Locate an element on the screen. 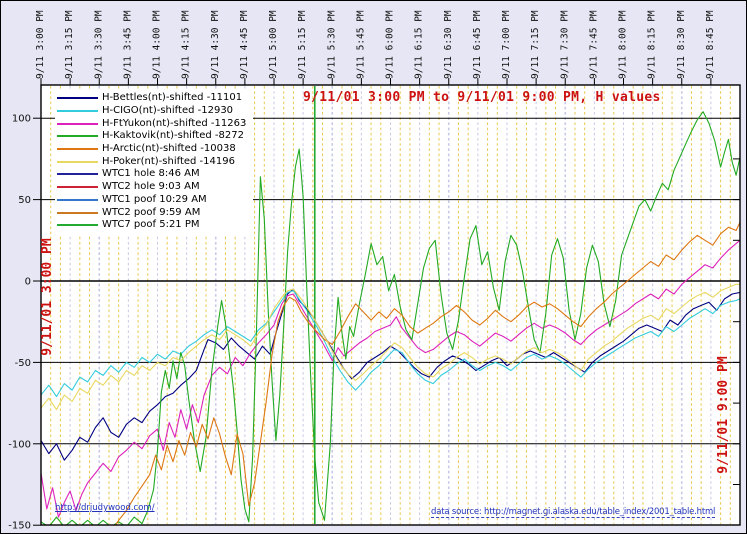 The height and width of the screenshot is (534, 747). legend-item-label: WTC2 poof 9:59 AM is located at coordinates (151, 212).